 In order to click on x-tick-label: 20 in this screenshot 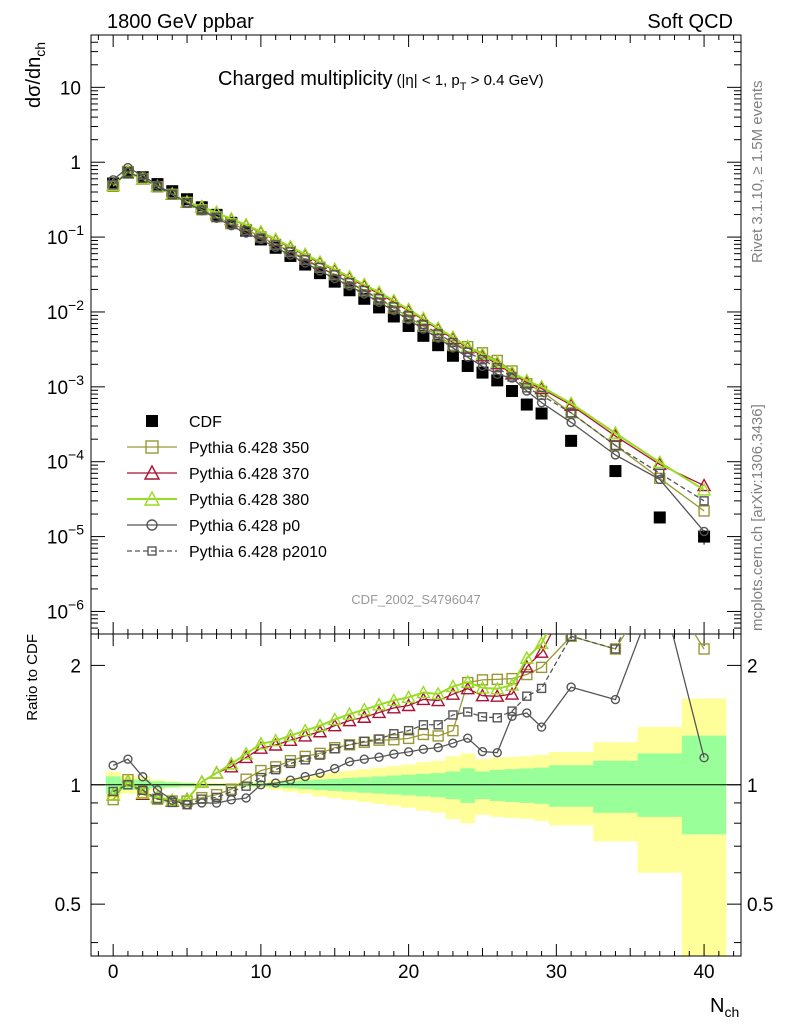, I will do `click(408, 972)`.